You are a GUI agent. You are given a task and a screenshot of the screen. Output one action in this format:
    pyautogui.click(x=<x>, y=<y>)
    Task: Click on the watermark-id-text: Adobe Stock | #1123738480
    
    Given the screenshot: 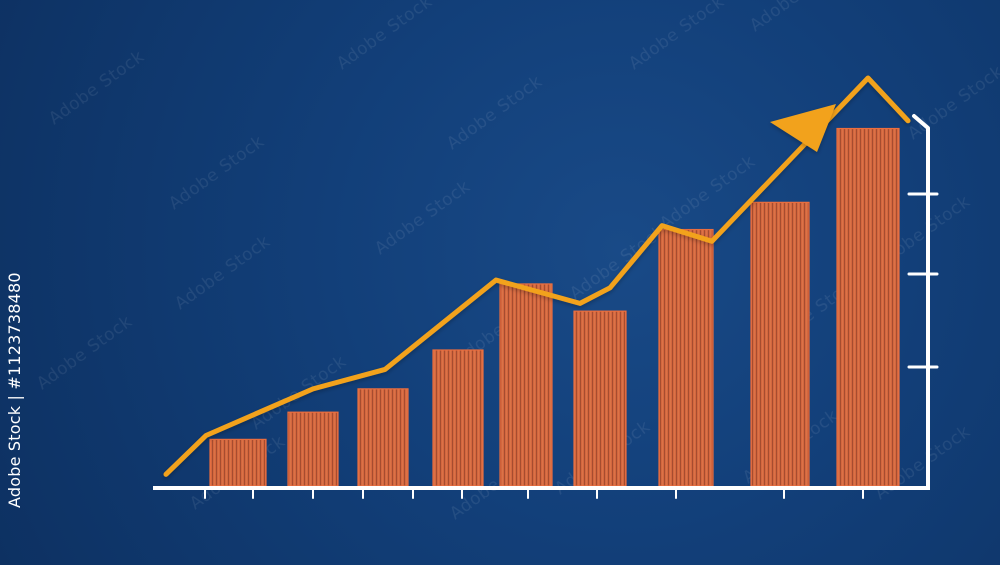 What is the action you would take?
    pyautogui.click(x=14, y=390)
    